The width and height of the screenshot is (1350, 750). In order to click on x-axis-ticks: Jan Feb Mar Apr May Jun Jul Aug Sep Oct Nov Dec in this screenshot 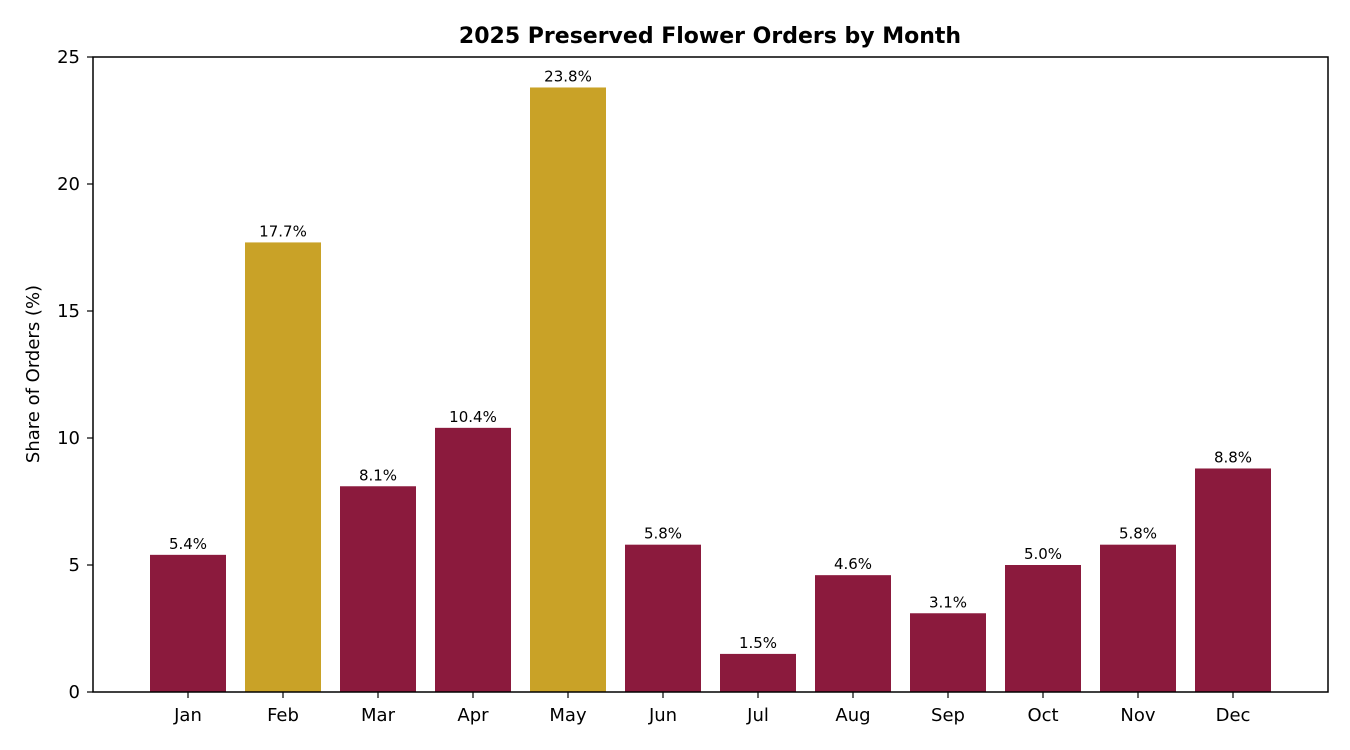, I will do `click(711, 709)`.